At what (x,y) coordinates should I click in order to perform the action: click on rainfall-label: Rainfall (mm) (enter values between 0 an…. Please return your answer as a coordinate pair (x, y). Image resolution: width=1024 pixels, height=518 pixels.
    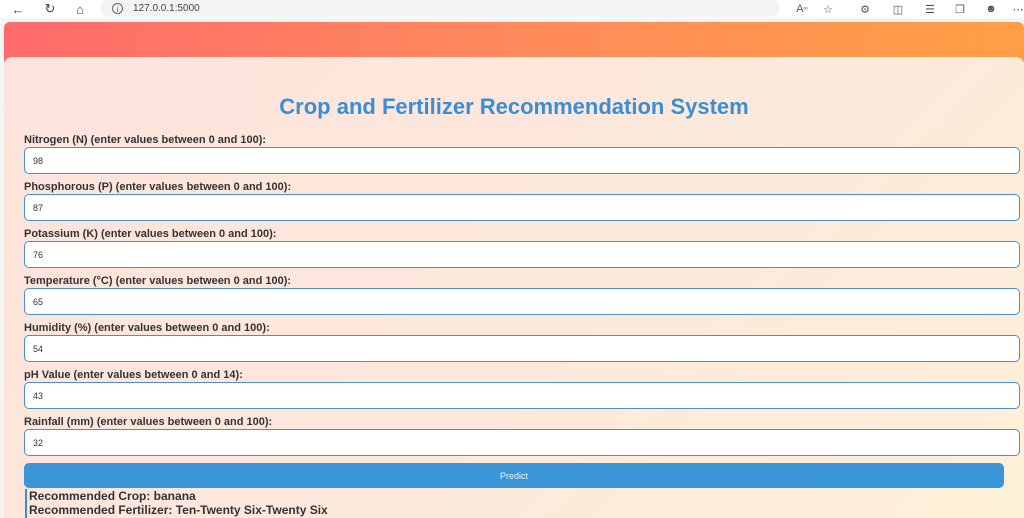
    Looking at the image, I should click on (148, 422).